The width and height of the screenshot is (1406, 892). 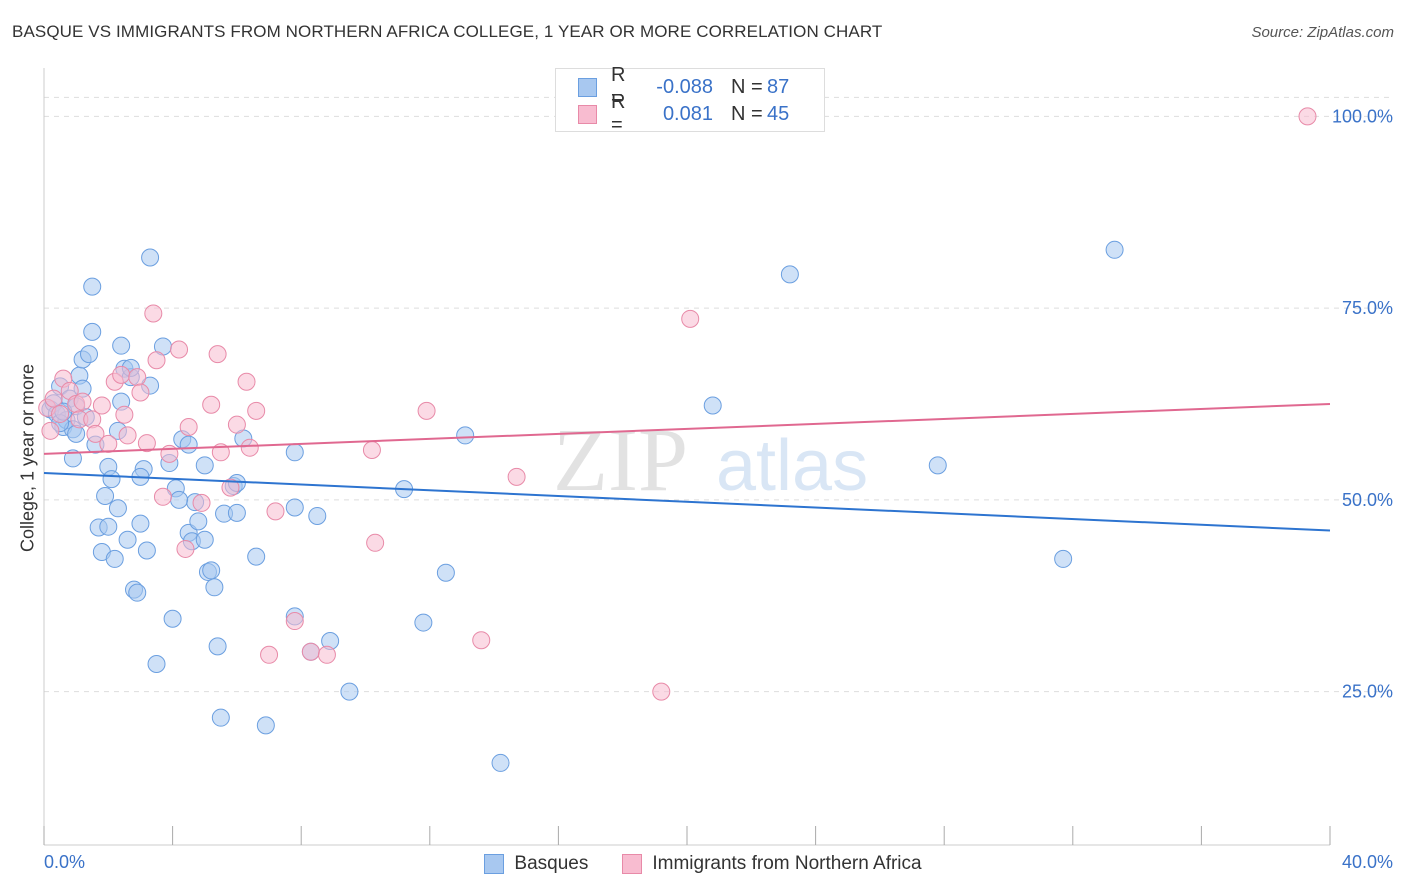 I want to click on legend-row-immigrants: R = 0.081 N = 45, so click(x=683, y=113).